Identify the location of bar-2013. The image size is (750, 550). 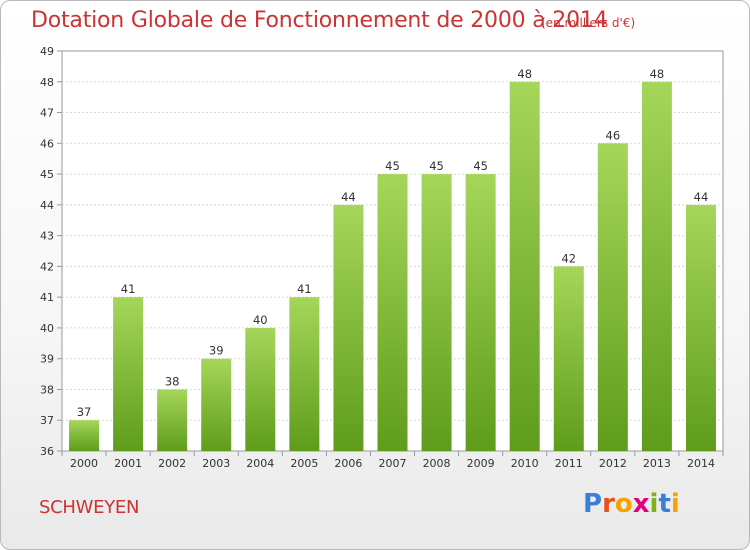
(656, 266).